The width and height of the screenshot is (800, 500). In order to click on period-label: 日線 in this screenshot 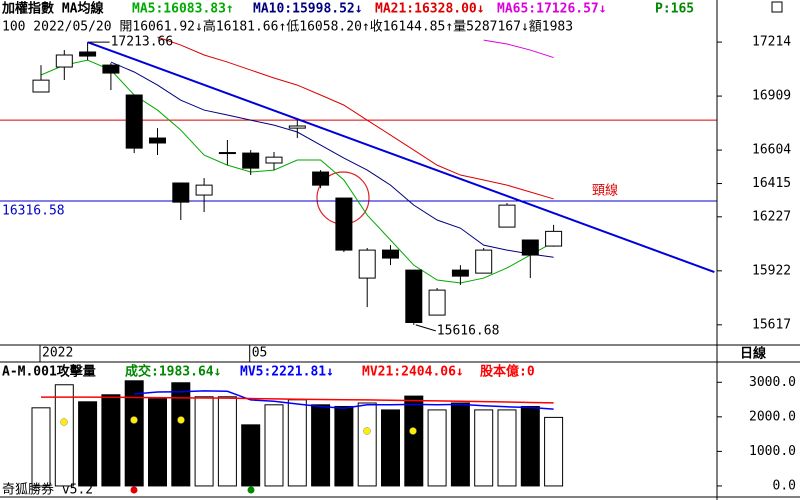, I will do `click(753, 354)`.